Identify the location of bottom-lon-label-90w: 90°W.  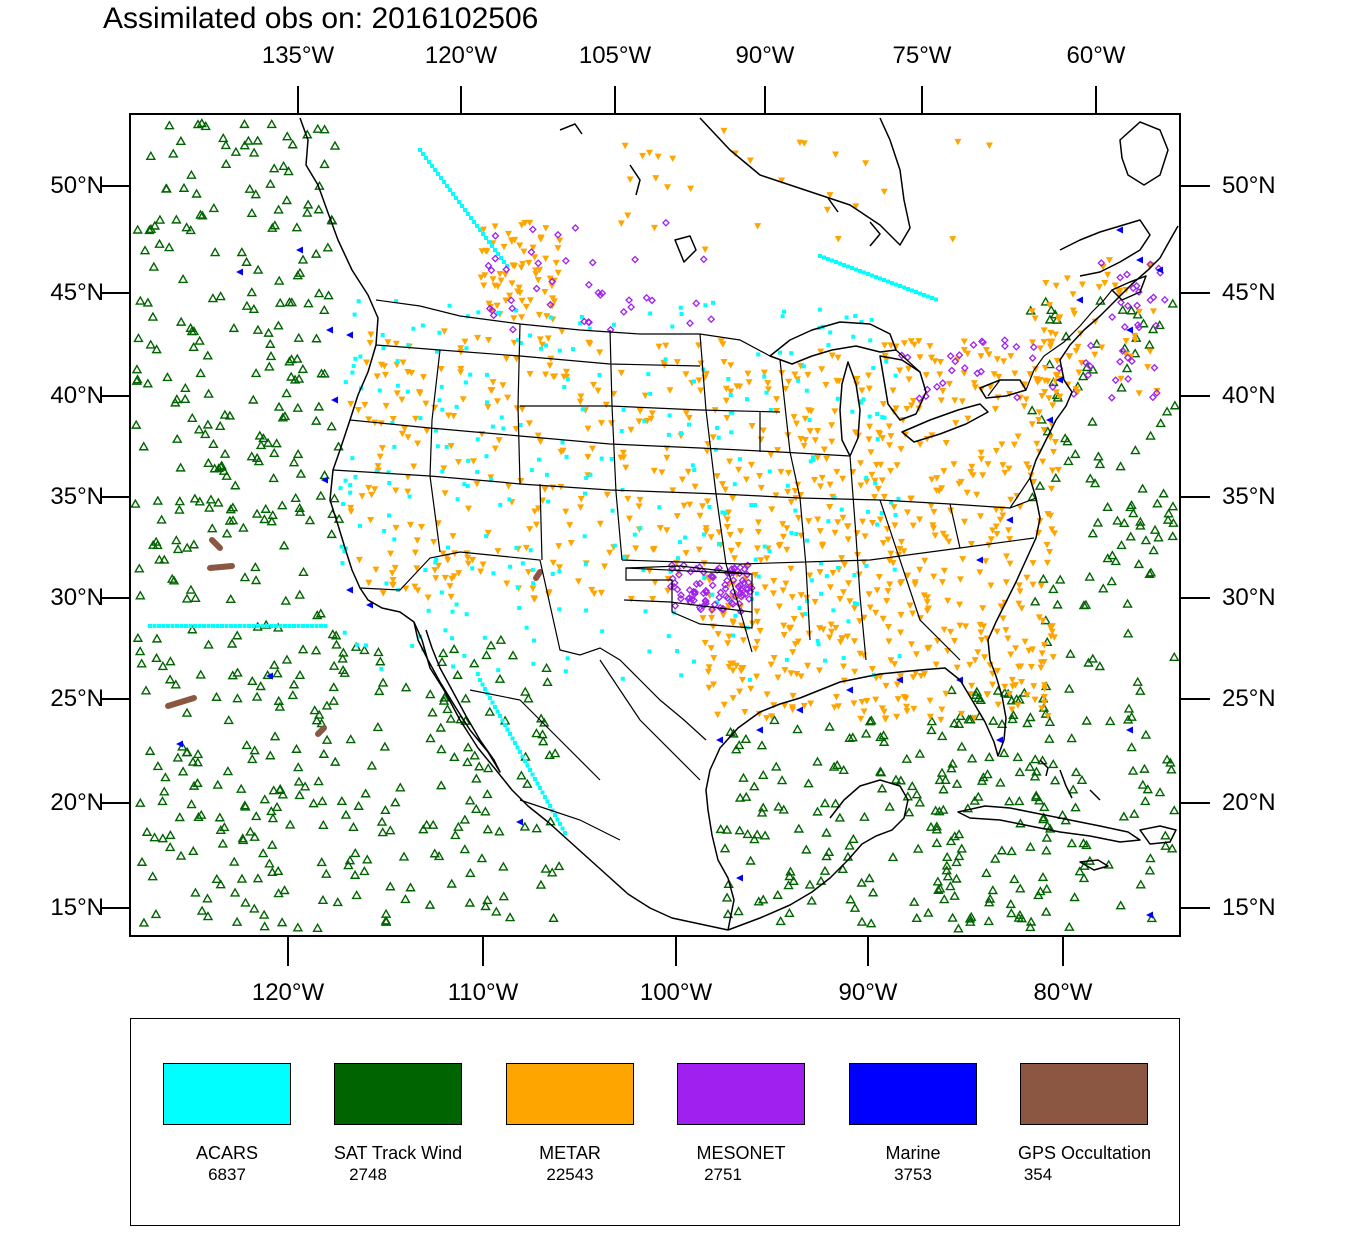
(868, 992).